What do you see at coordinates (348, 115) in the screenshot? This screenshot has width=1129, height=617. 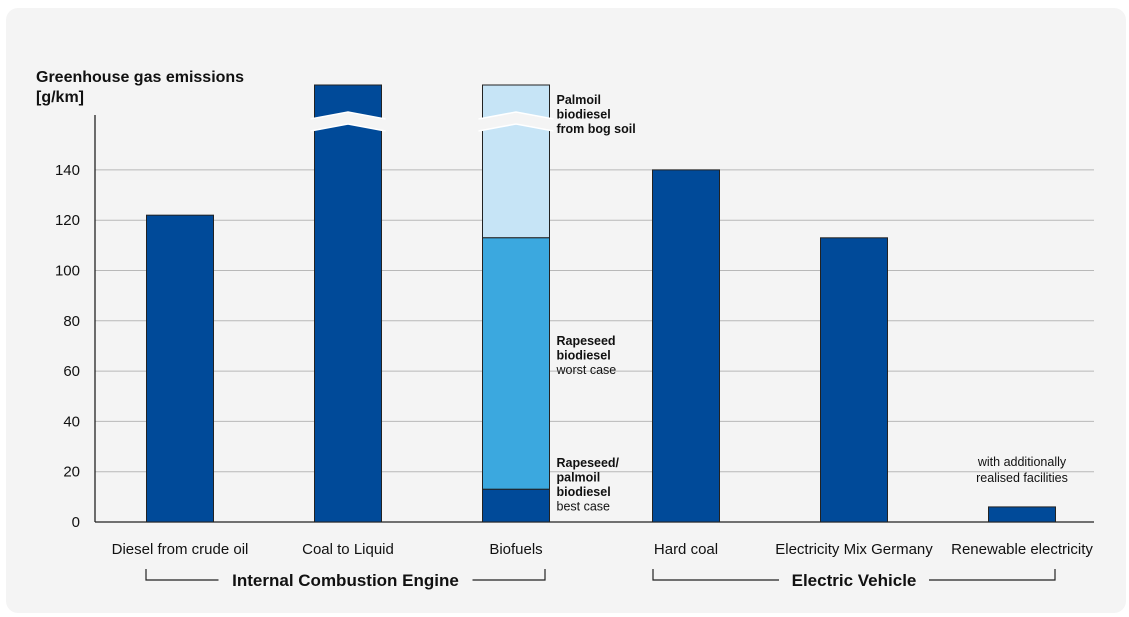 I see `axis-break-coal-to-liquid-edge-top` at bounding box center [348, 115].